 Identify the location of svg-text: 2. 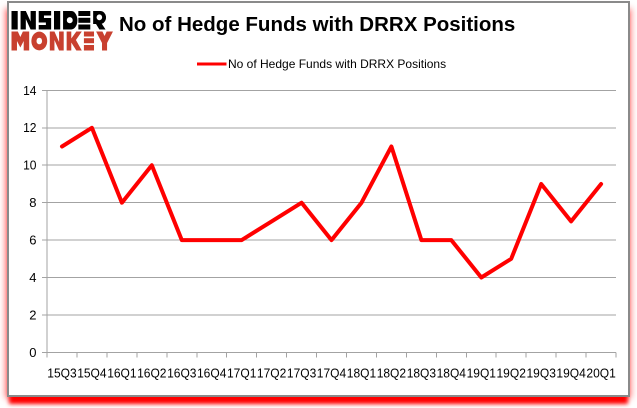
(32, 314).